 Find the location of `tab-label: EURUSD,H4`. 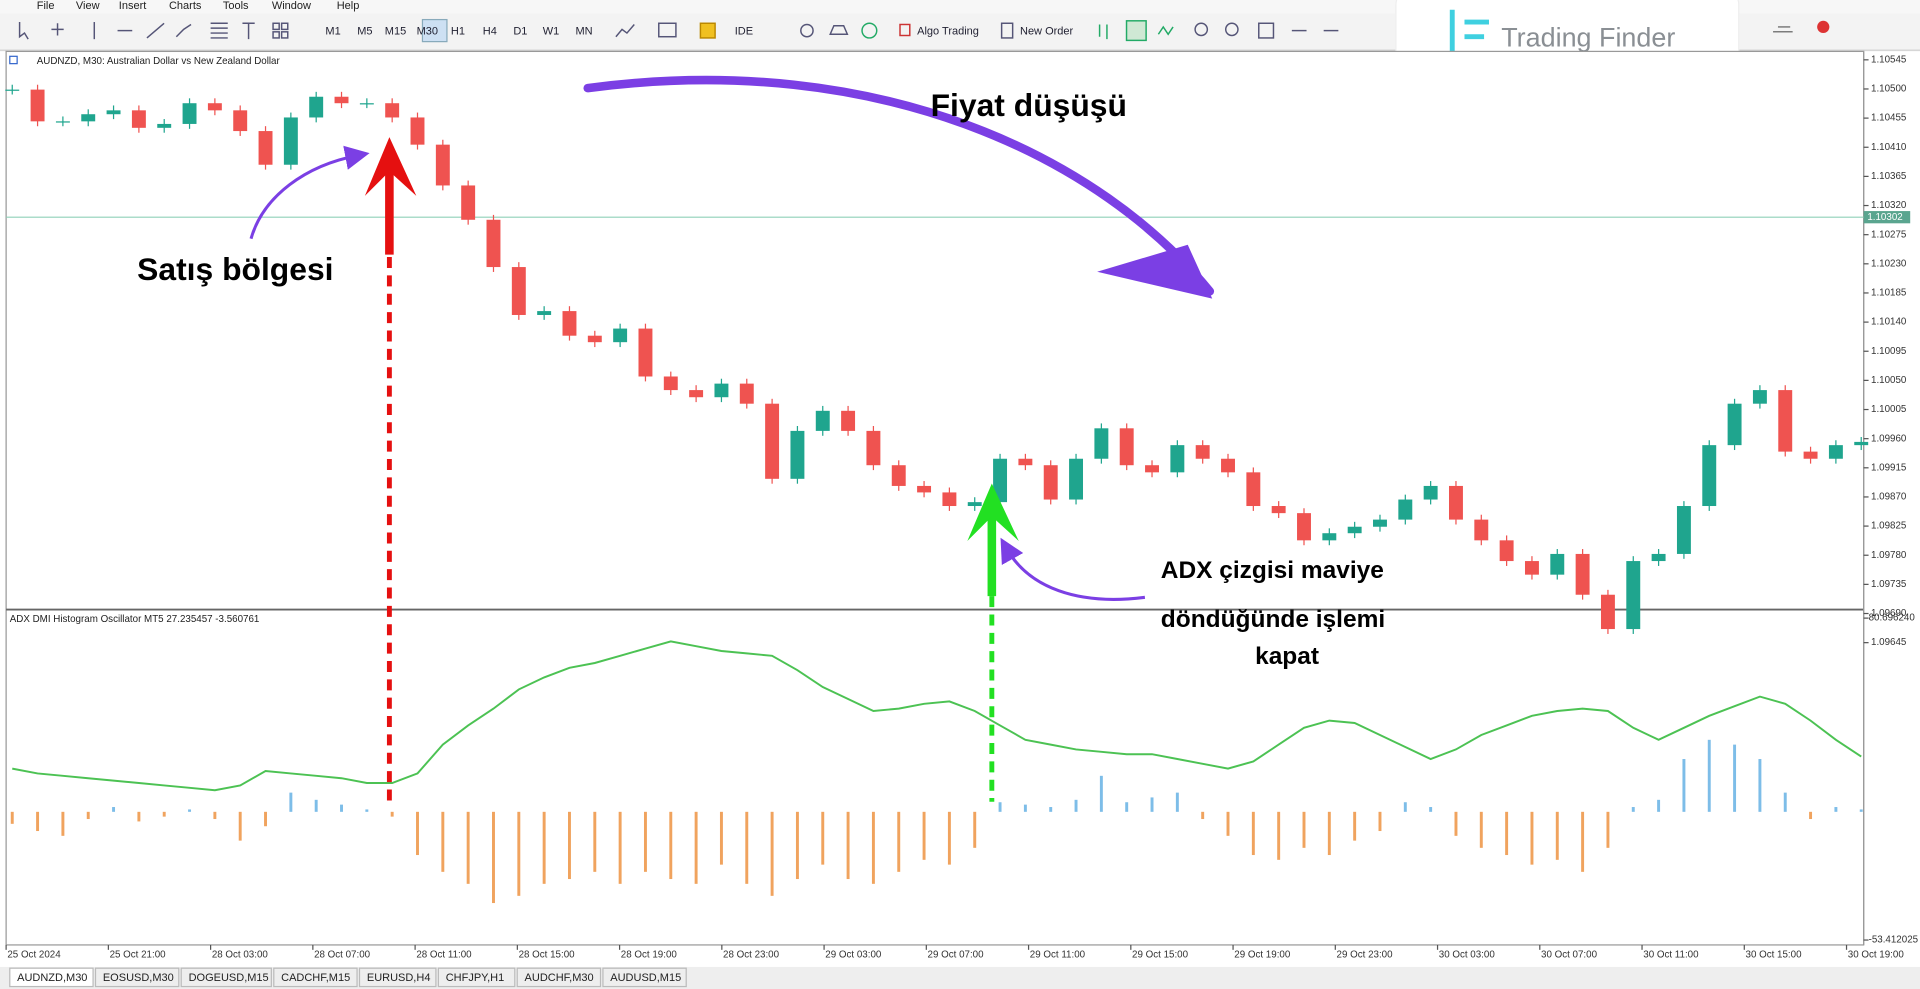

tab-label: EURUSD,H4 is located at coordinates (399, 978).